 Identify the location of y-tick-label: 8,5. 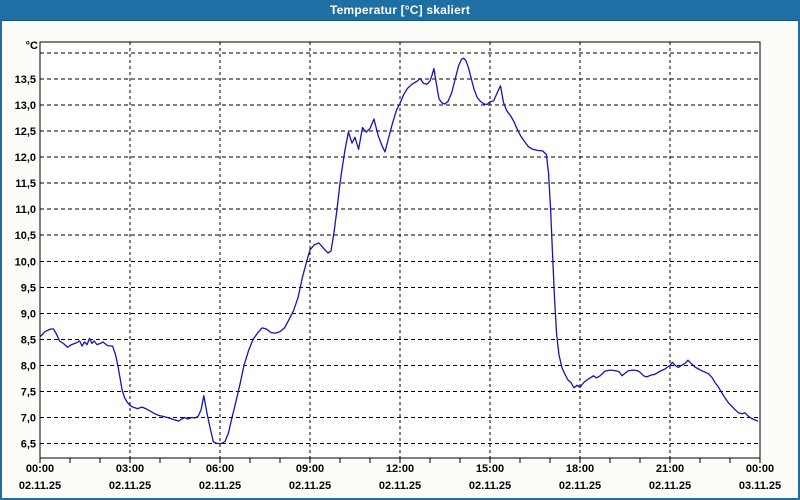
(28, 340).